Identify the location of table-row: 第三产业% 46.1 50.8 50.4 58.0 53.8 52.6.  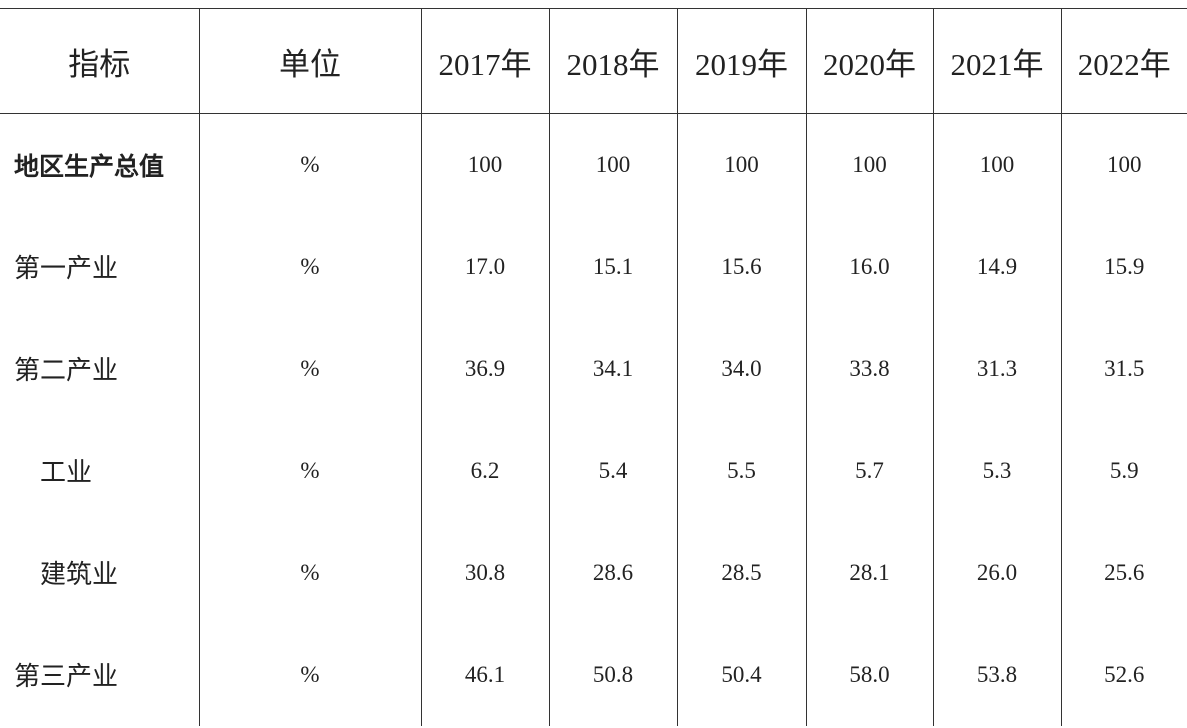
(593, 674).